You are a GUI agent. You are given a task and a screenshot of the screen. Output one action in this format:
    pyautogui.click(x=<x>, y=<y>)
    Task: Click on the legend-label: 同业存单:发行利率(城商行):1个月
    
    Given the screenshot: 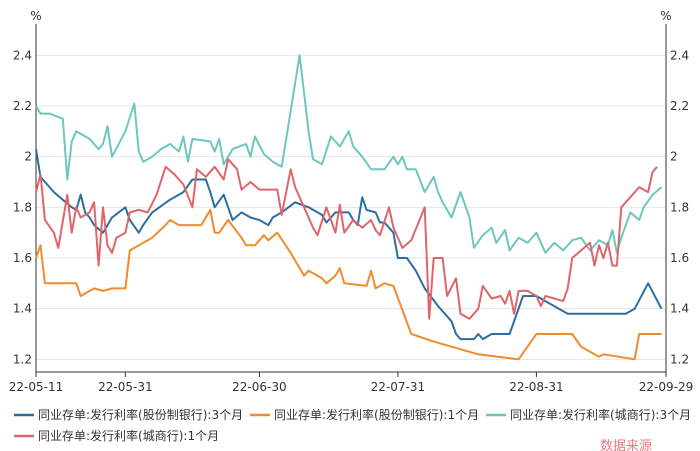 What is the action you would take?
    pyautogui.click(x=128, y=435)
    